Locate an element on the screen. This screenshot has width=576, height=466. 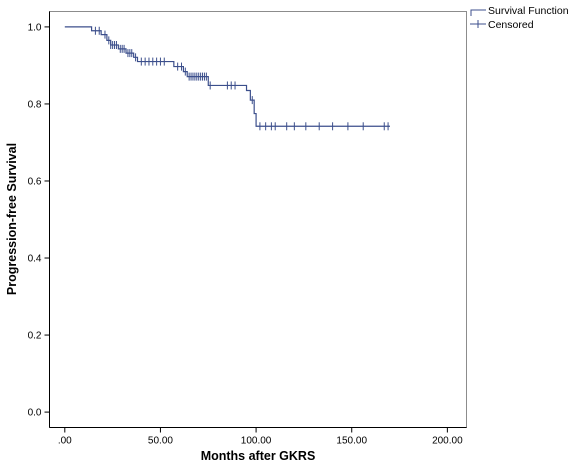
x-tick-label: 100.00 is located at coordinates (256, 441).